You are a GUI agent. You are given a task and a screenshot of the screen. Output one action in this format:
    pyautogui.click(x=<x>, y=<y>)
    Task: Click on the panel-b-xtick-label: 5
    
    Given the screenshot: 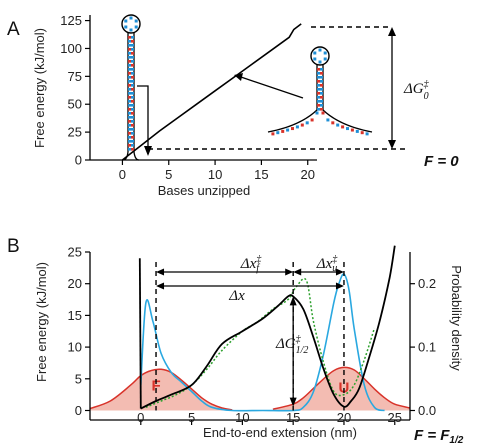 What is the action you would take?
    pyautogui.click(x=191, y=417)
    